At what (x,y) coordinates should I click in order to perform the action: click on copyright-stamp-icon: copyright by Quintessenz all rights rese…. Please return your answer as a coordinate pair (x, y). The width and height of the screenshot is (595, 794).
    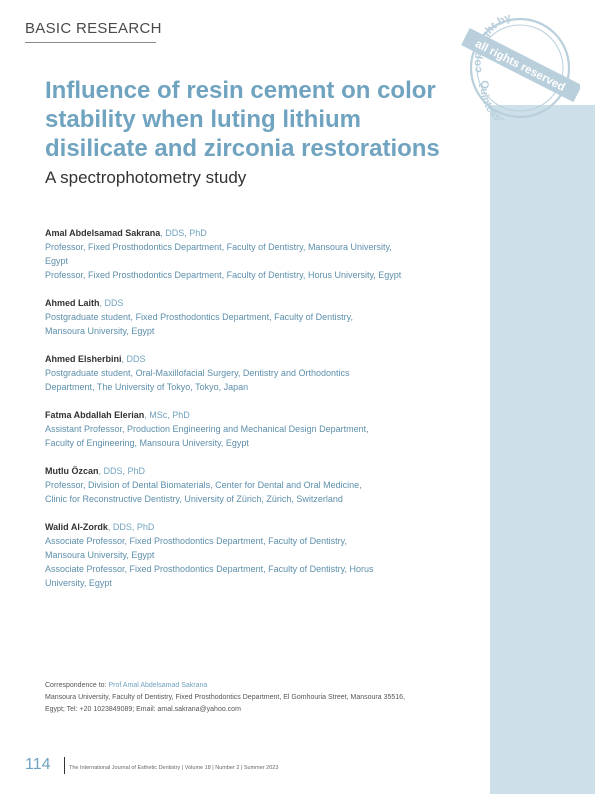
    Looking at the image, I should click on (520, 65).